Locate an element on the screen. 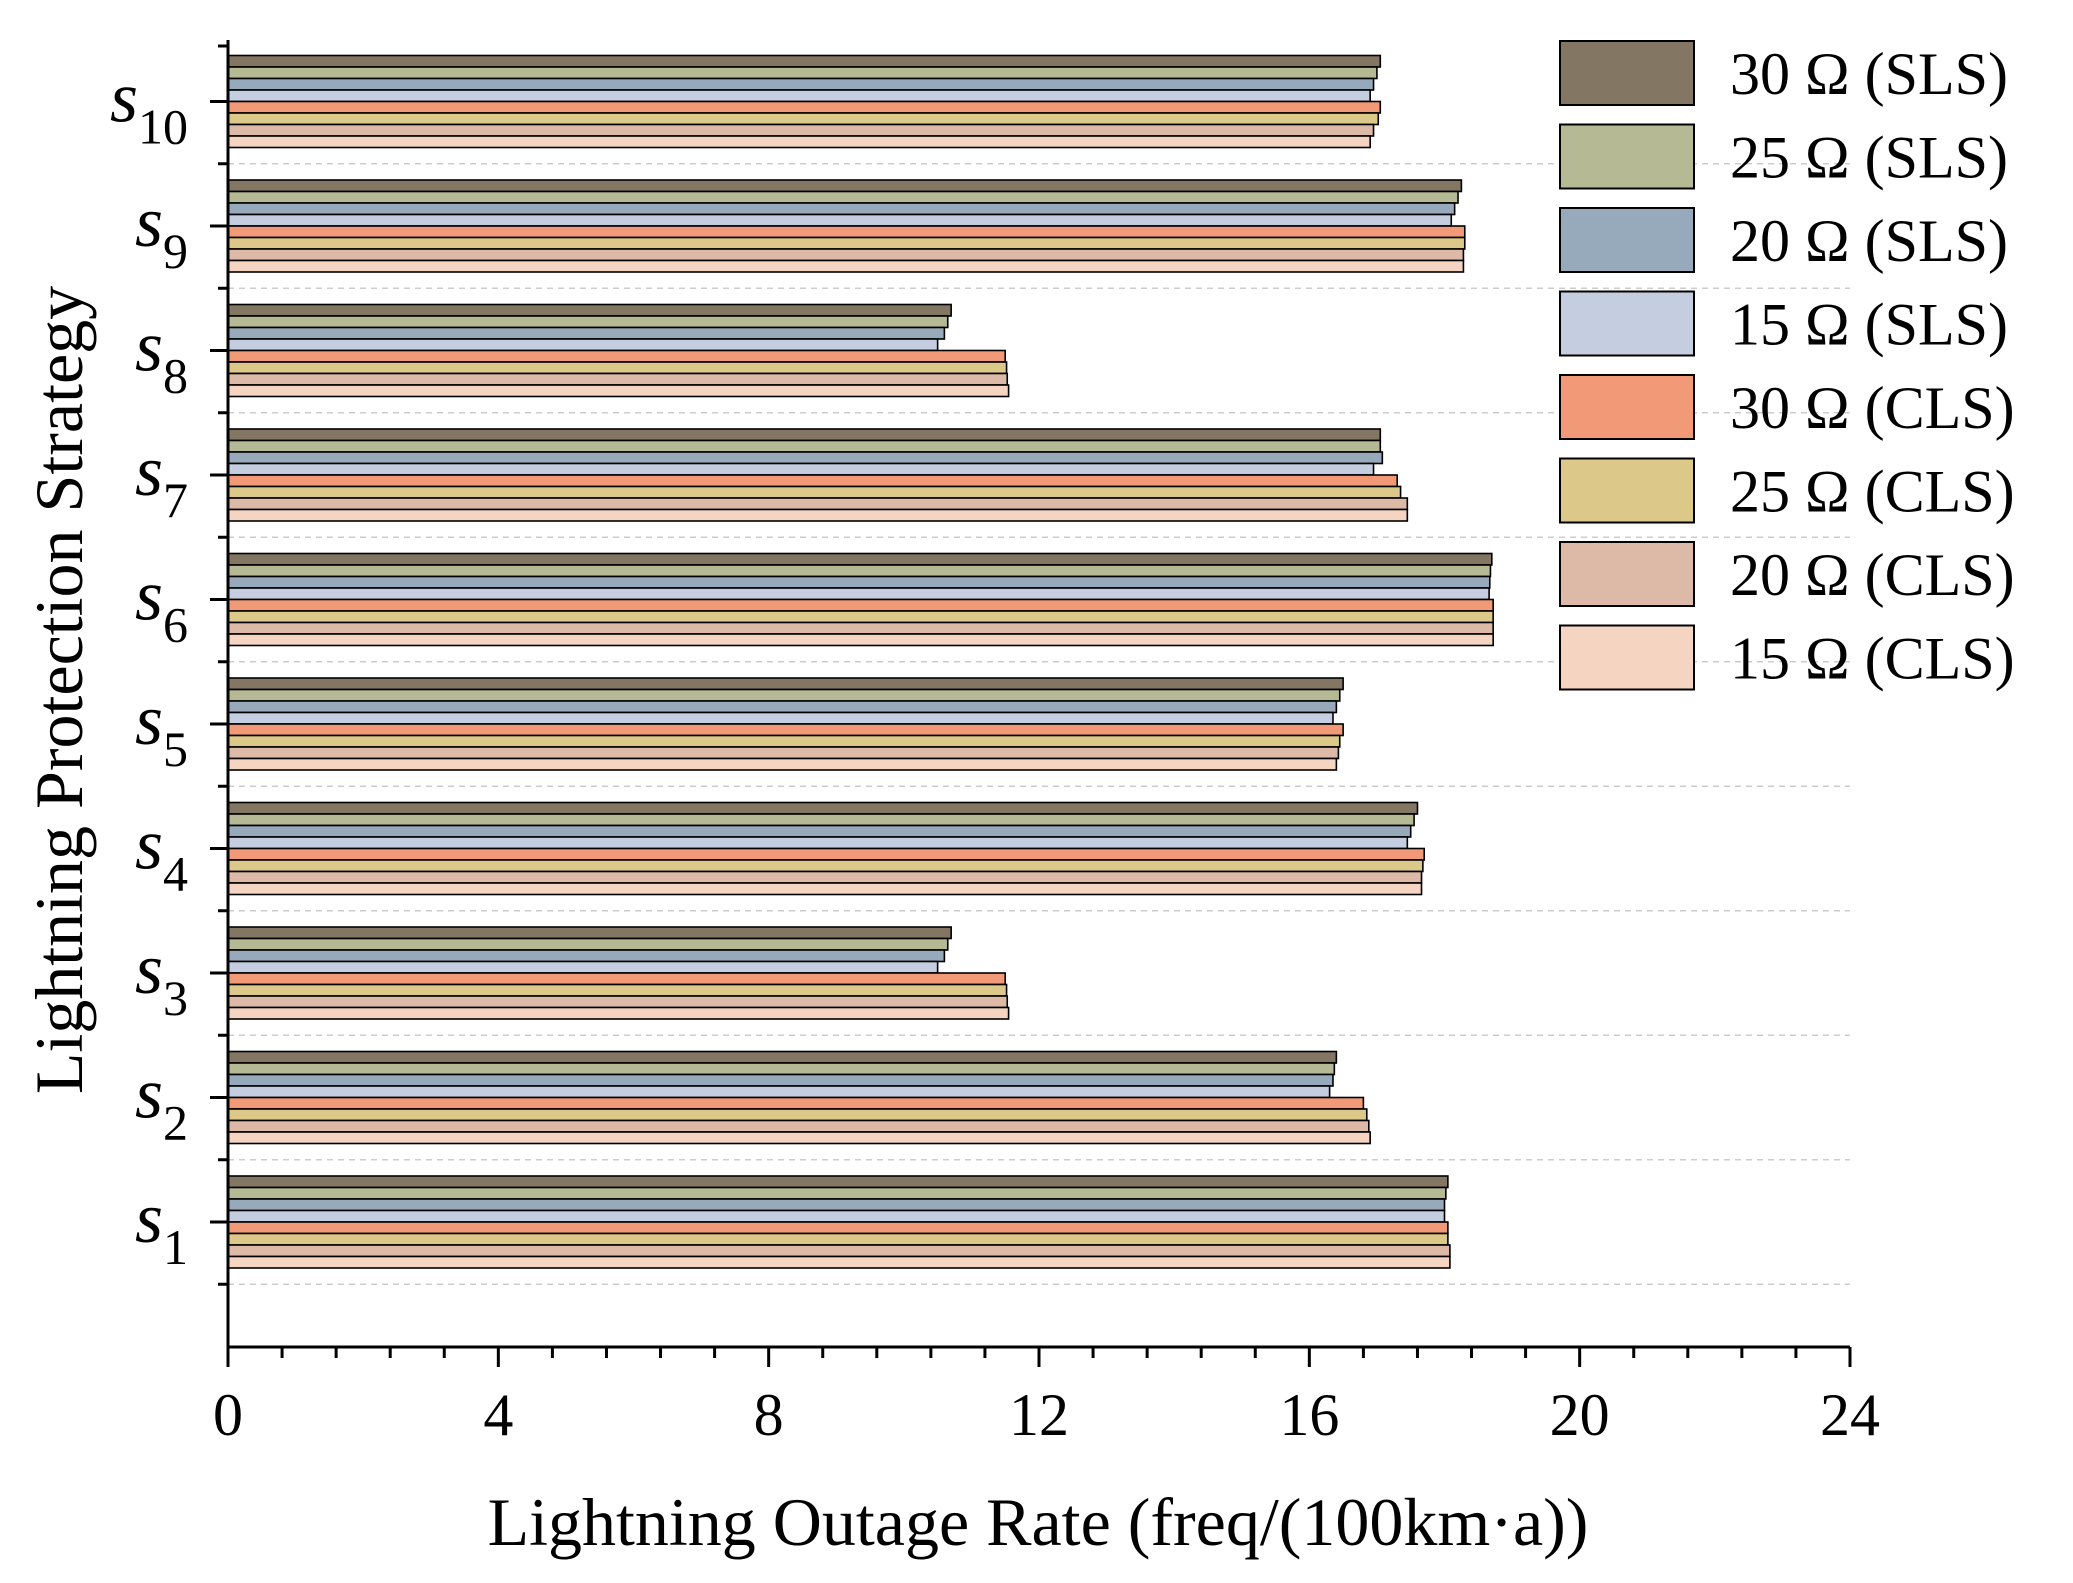 This screenshot has width=2073, height=1583. legend-label-8: 15 Ω (CLS) is located at coordinates (1872, 659).